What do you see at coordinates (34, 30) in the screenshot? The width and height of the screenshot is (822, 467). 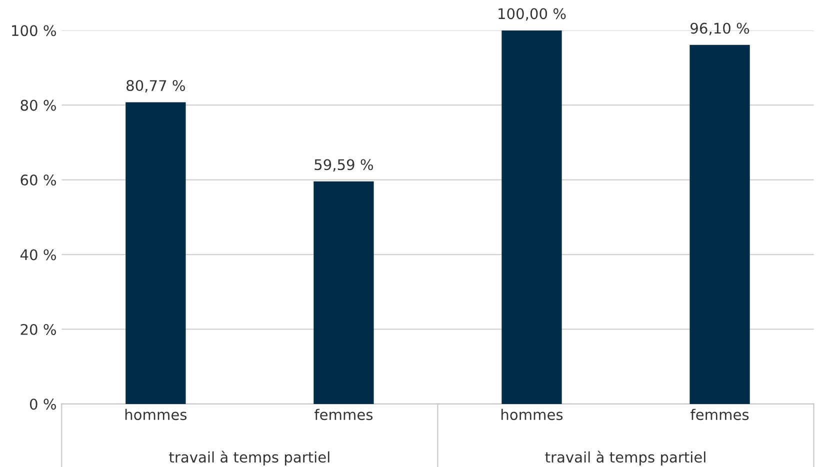 I see `y-tick-label: 100 %` at bounding box center [34, 30].